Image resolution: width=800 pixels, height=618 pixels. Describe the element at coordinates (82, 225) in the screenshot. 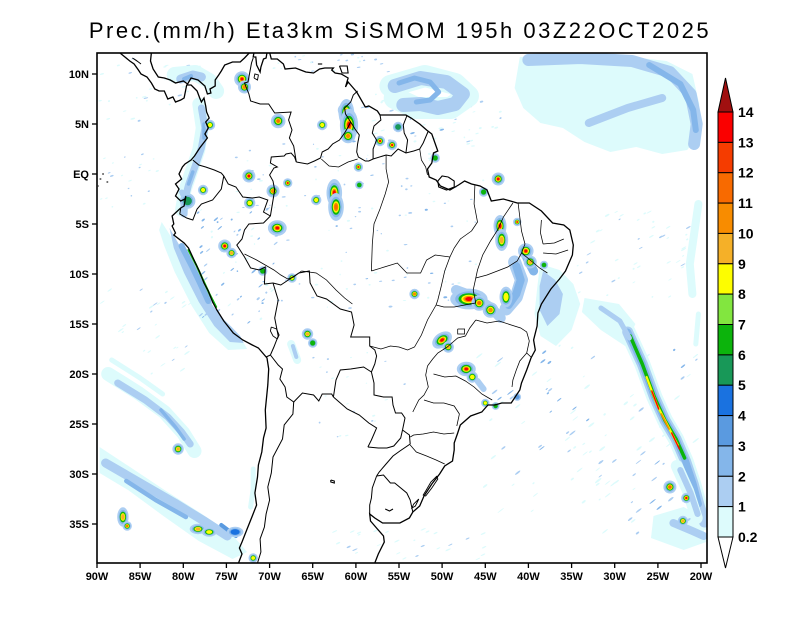

I see `lat-tick-label: 5S` at that location.